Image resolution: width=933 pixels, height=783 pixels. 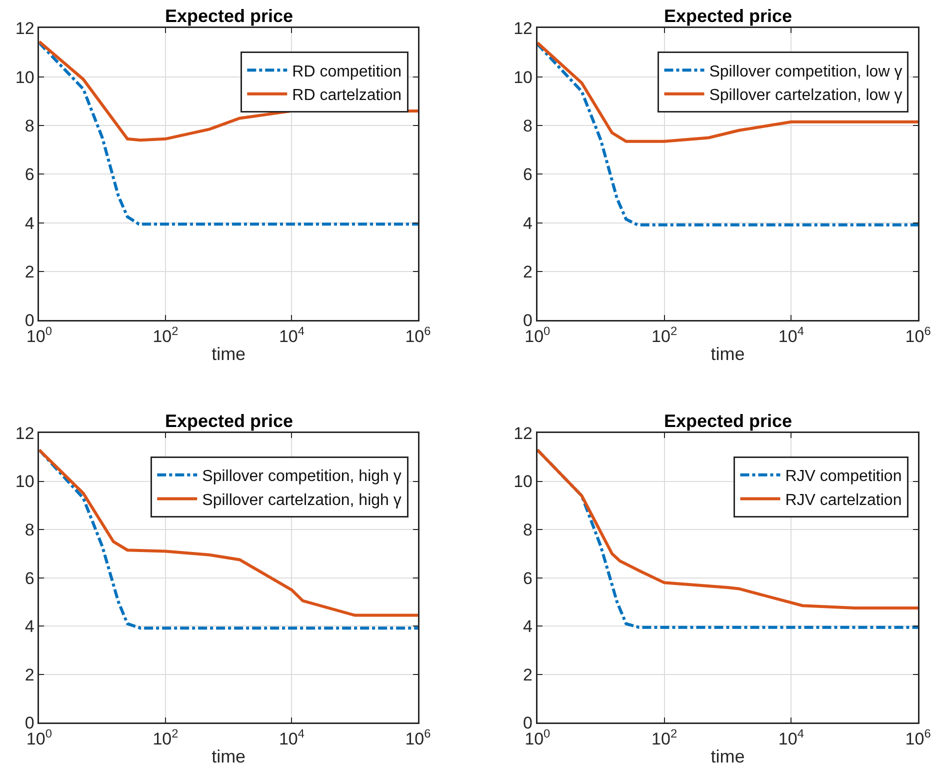 What do you see at coordinates (347, 95) in the screenshot?
I see `legend-label: RD cartelzation` at bounding box center [347, 95].